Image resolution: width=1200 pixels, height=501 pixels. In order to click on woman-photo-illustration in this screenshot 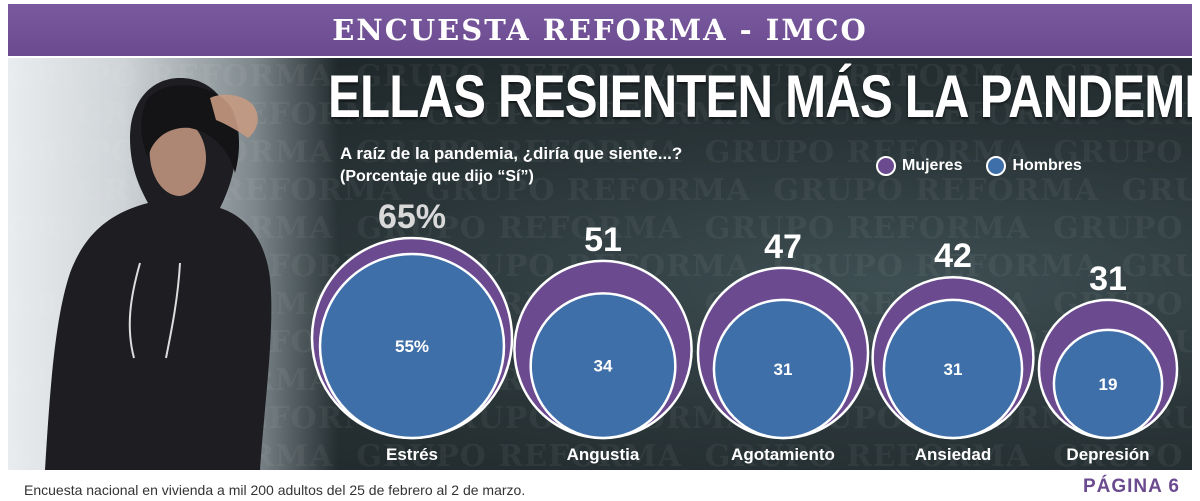, I will do `click(158, 274)`.